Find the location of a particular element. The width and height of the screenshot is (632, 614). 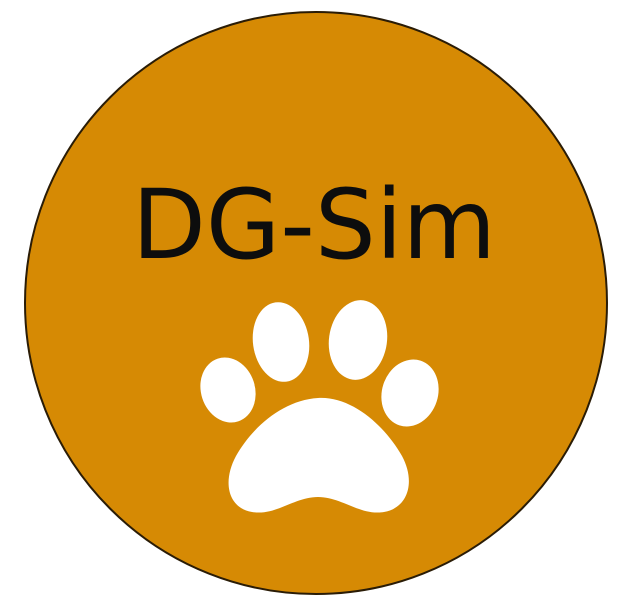

paw-toe-inner-left is located at coordinates (281, 342).